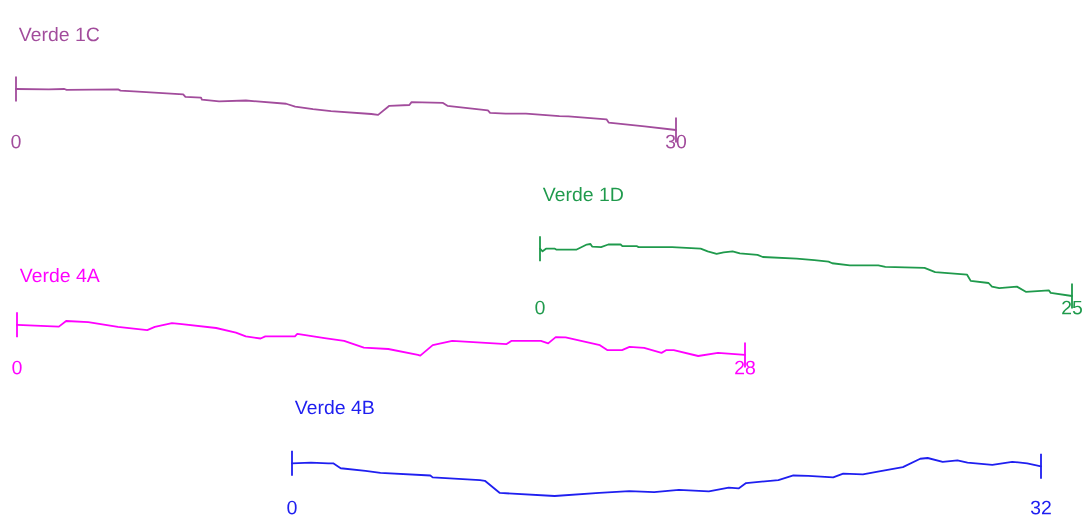 The width and height of the screenshot is (1087, 525). Describe the element at coordinates (1040, 507) in the screenshot. I see `x-tick-label: 32` at that location.